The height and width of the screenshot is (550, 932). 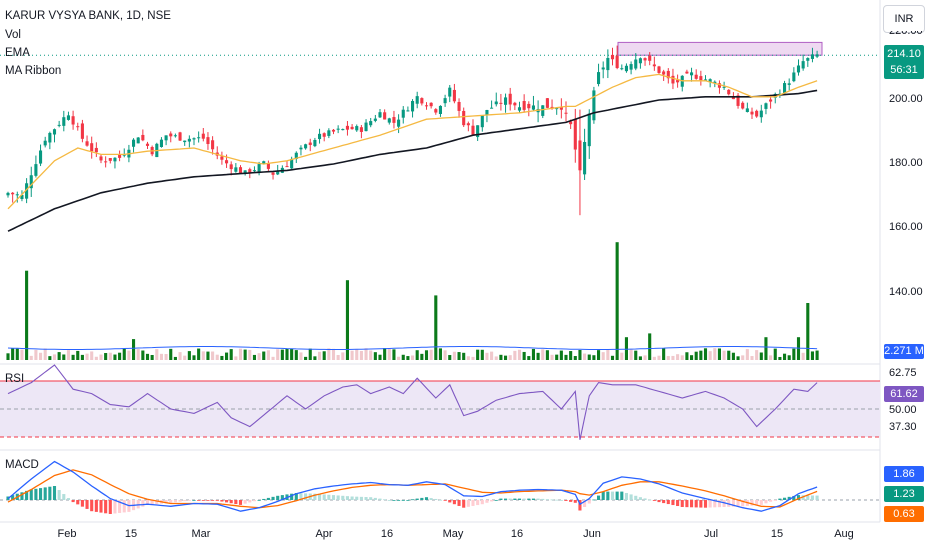 What do you see at coordinates (22, 465) in the screenshot?
I see `legend-macd: MACD` at bounding box center [22, 465].